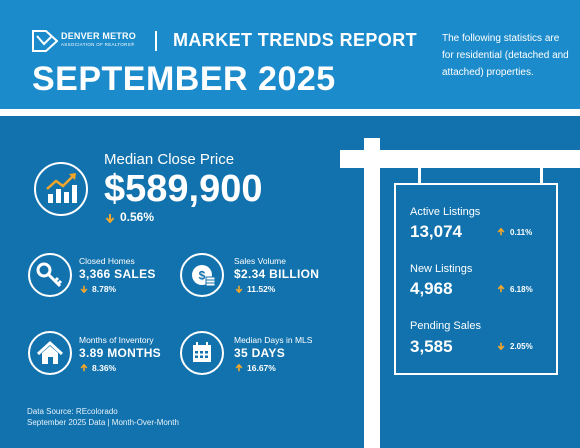  Describe the element at coordinates (445, 212) in the screenshot. I see `active-listings-label: Active Listings` at that location.